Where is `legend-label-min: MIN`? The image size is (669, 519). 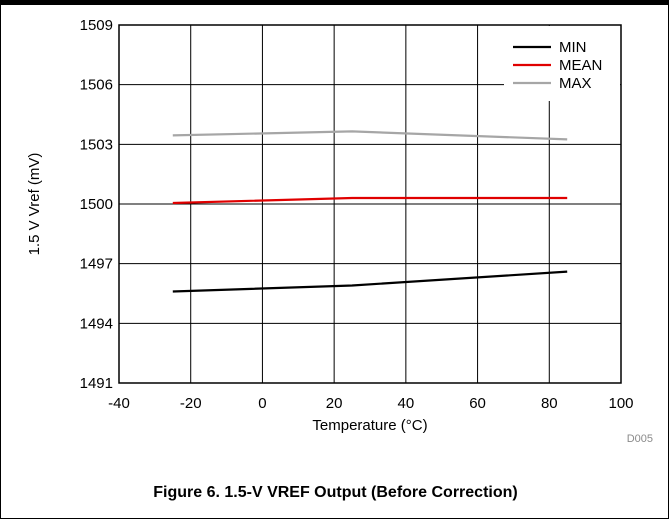
legend-label-min: MIN is located at coordinates (573, 47).